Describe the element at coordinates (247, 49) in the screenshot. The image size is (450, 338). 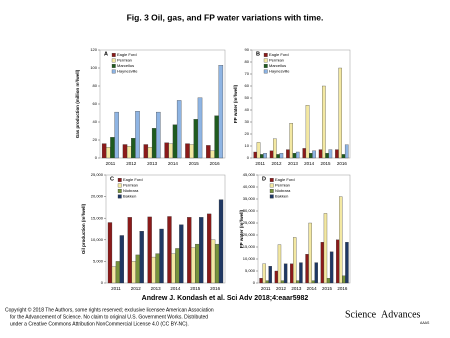
I see `y-tick-label: 90` at that location.